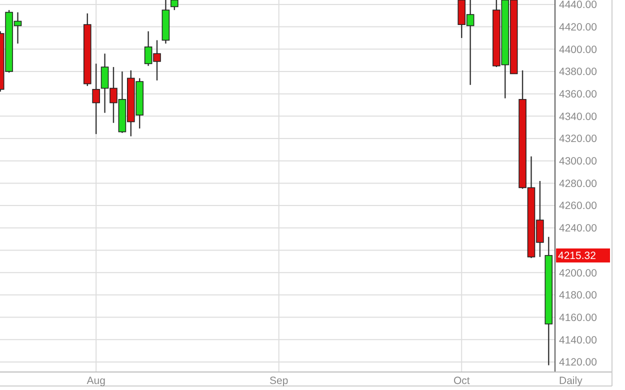 The width and height of the screenshot is (625, 390). I want to click on y-tick-label: 4200.00, so click(578, 273).